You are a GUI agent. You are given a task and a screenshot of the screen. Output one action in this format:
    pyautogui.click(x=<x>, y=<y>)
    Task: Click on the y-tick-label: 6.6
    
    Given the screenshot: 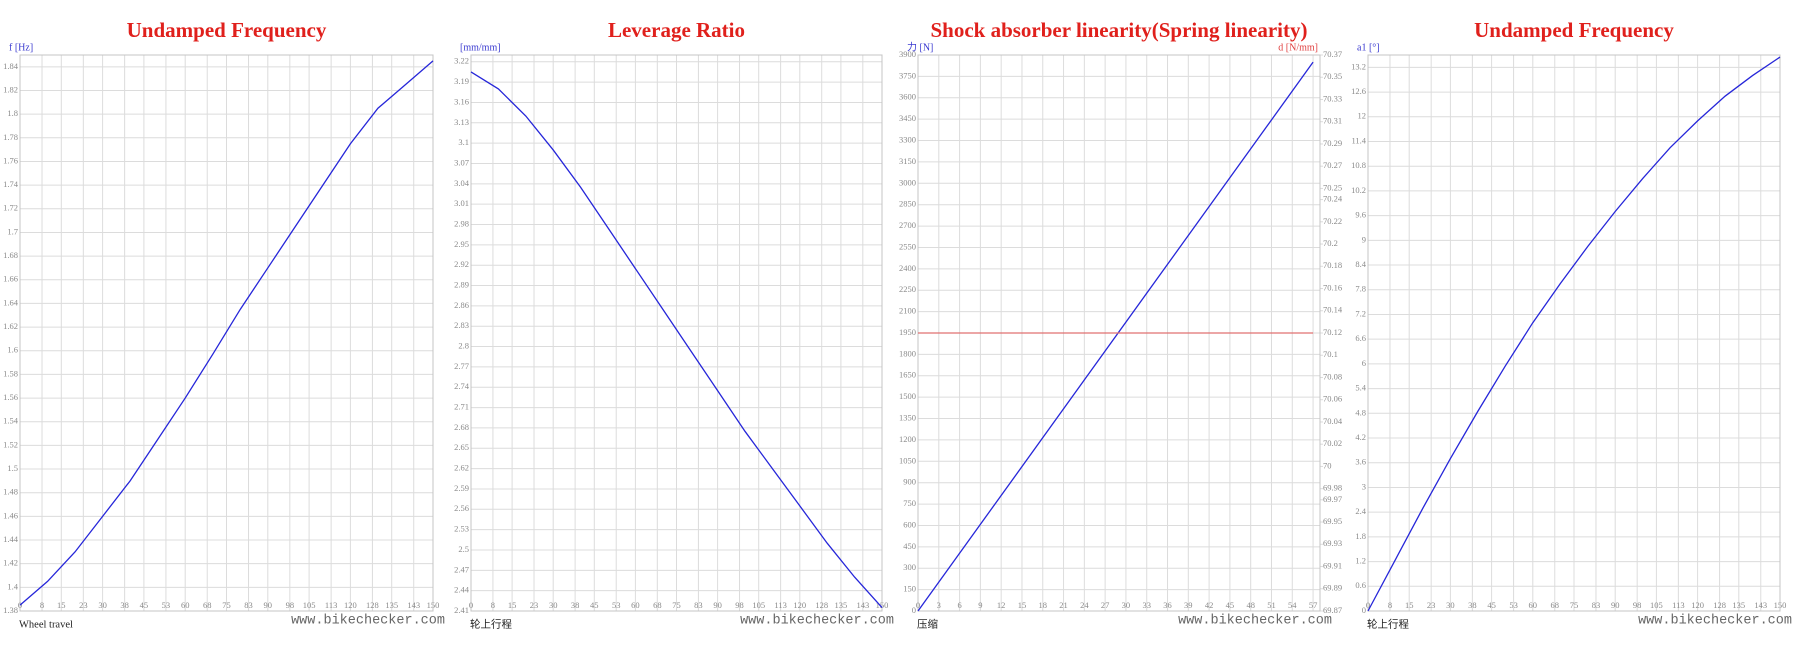 What is the action you would take?
    pyautogui.click(x=1360, y=338)
    